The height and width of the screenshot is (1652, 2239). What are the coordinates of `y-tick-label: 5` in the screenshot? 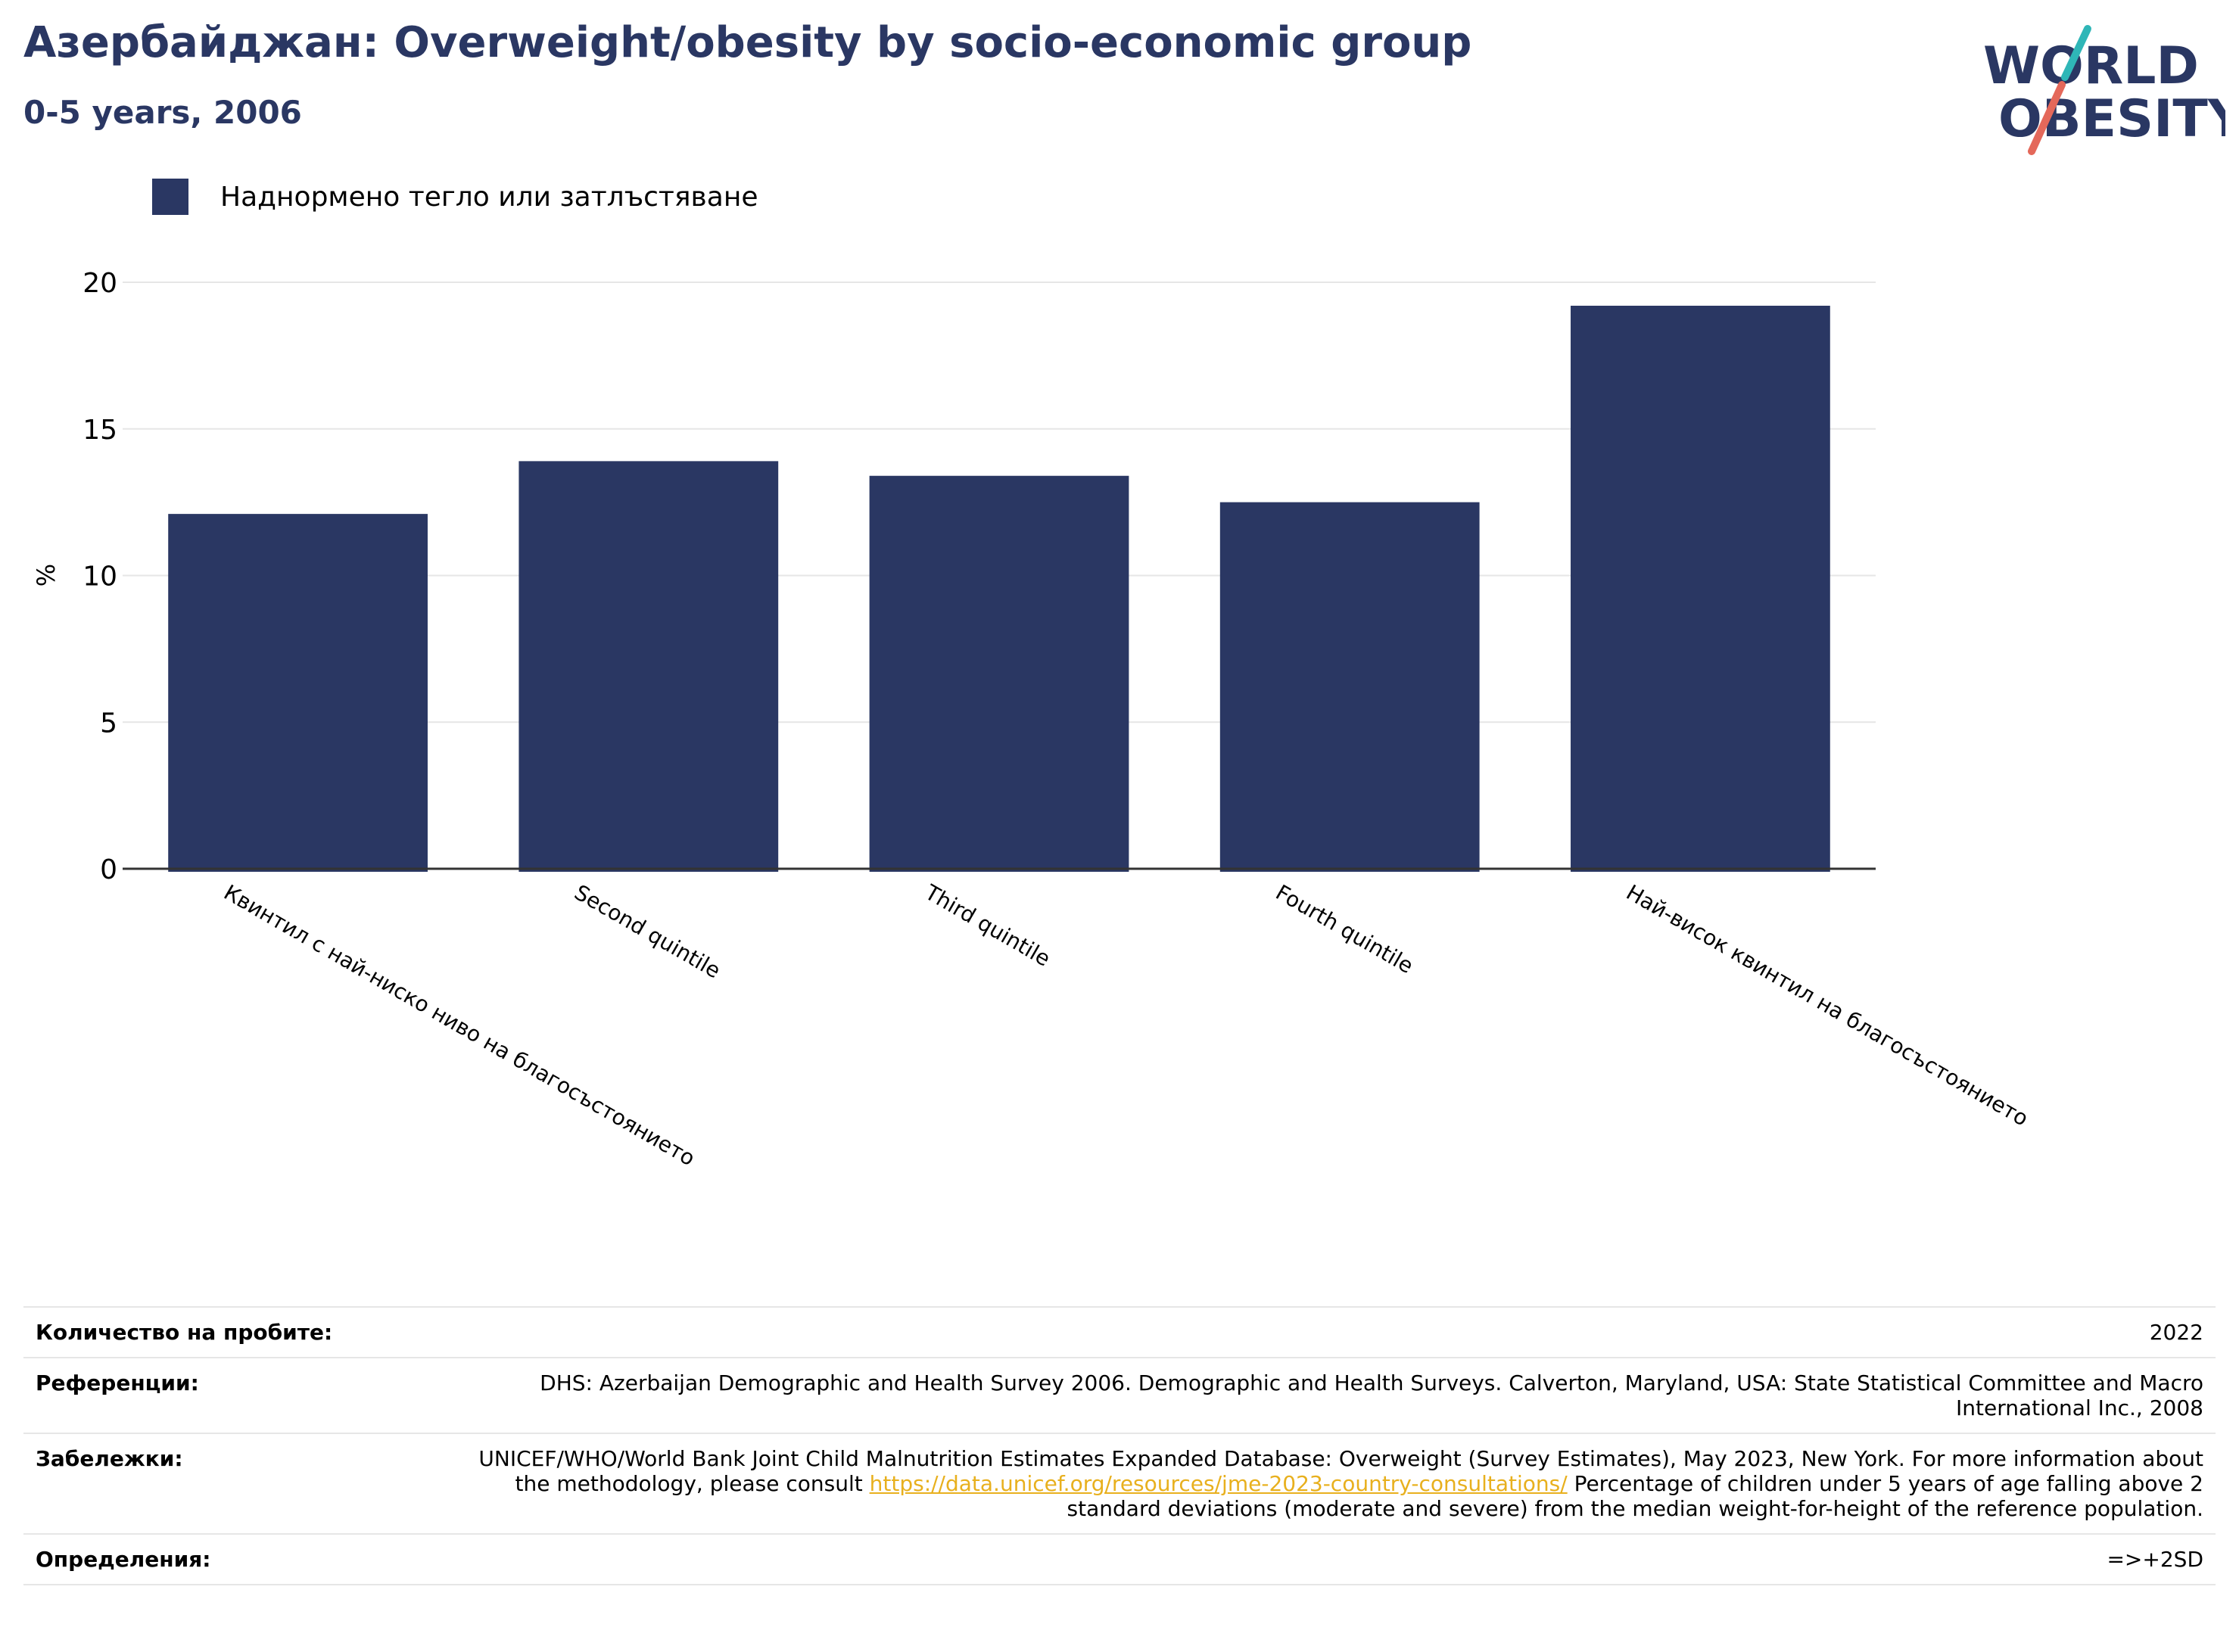 It's located at (109, 723).